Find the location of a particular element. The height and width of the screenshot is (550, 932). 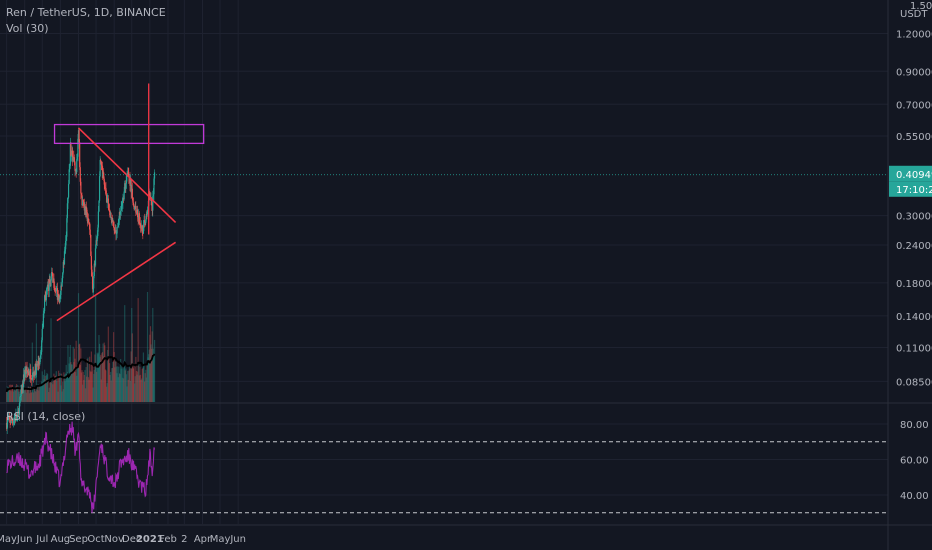

volume-legend: Vol (30) is located at coordinates (27, 28).